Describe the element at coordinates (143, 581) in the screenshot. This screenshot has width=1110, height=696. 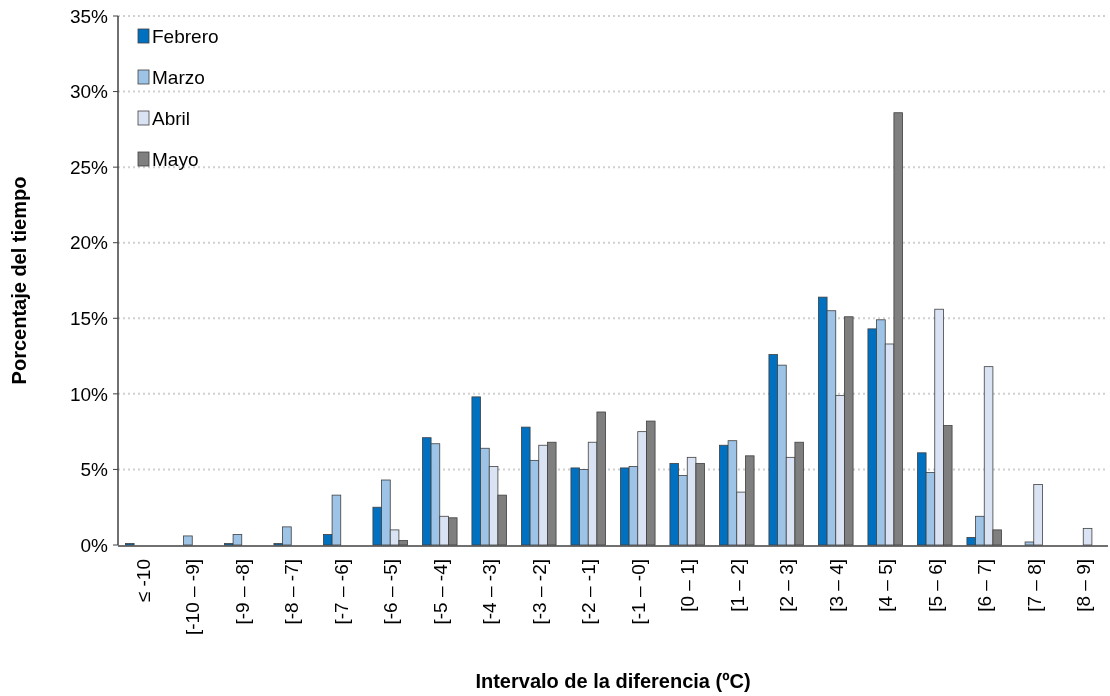
I see `x-tick-label: ≤ -10` at that location.